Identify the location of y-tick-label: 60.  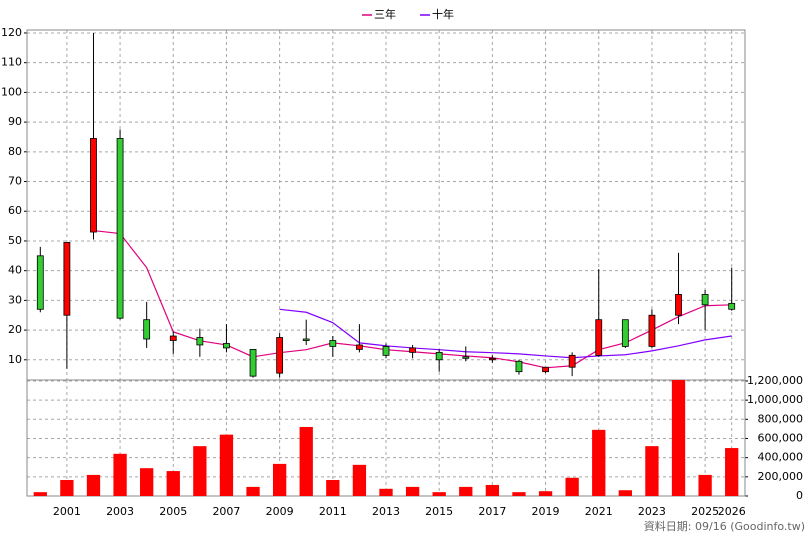
(15, 210).